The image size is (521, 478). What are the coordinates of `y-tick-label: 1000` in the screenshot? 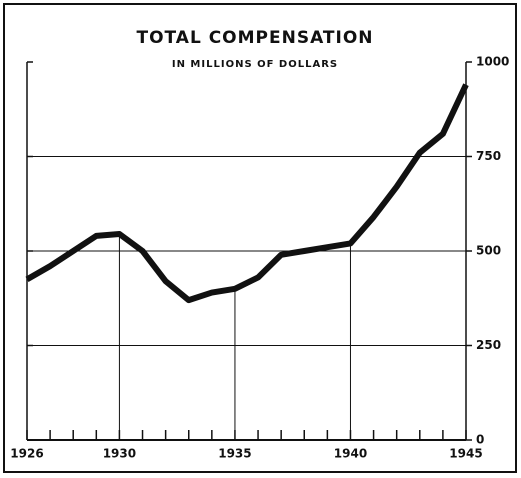 It's located at (492, 62).